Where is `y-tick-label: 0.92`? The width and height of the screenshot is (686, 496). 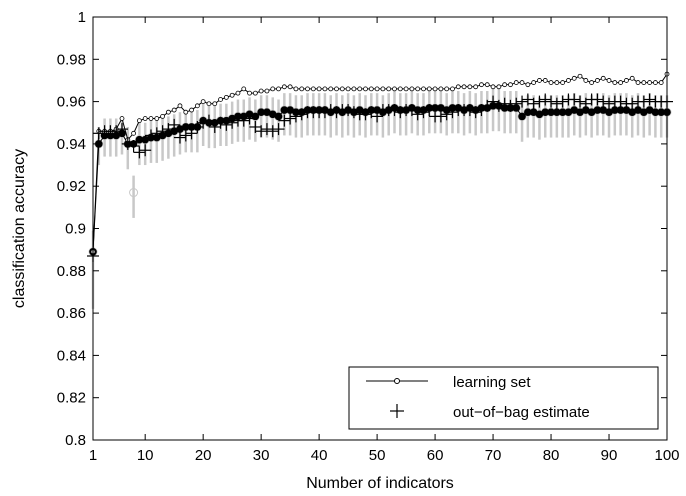
y-tick-label: 0.92 is located at coordinates (71, 186).